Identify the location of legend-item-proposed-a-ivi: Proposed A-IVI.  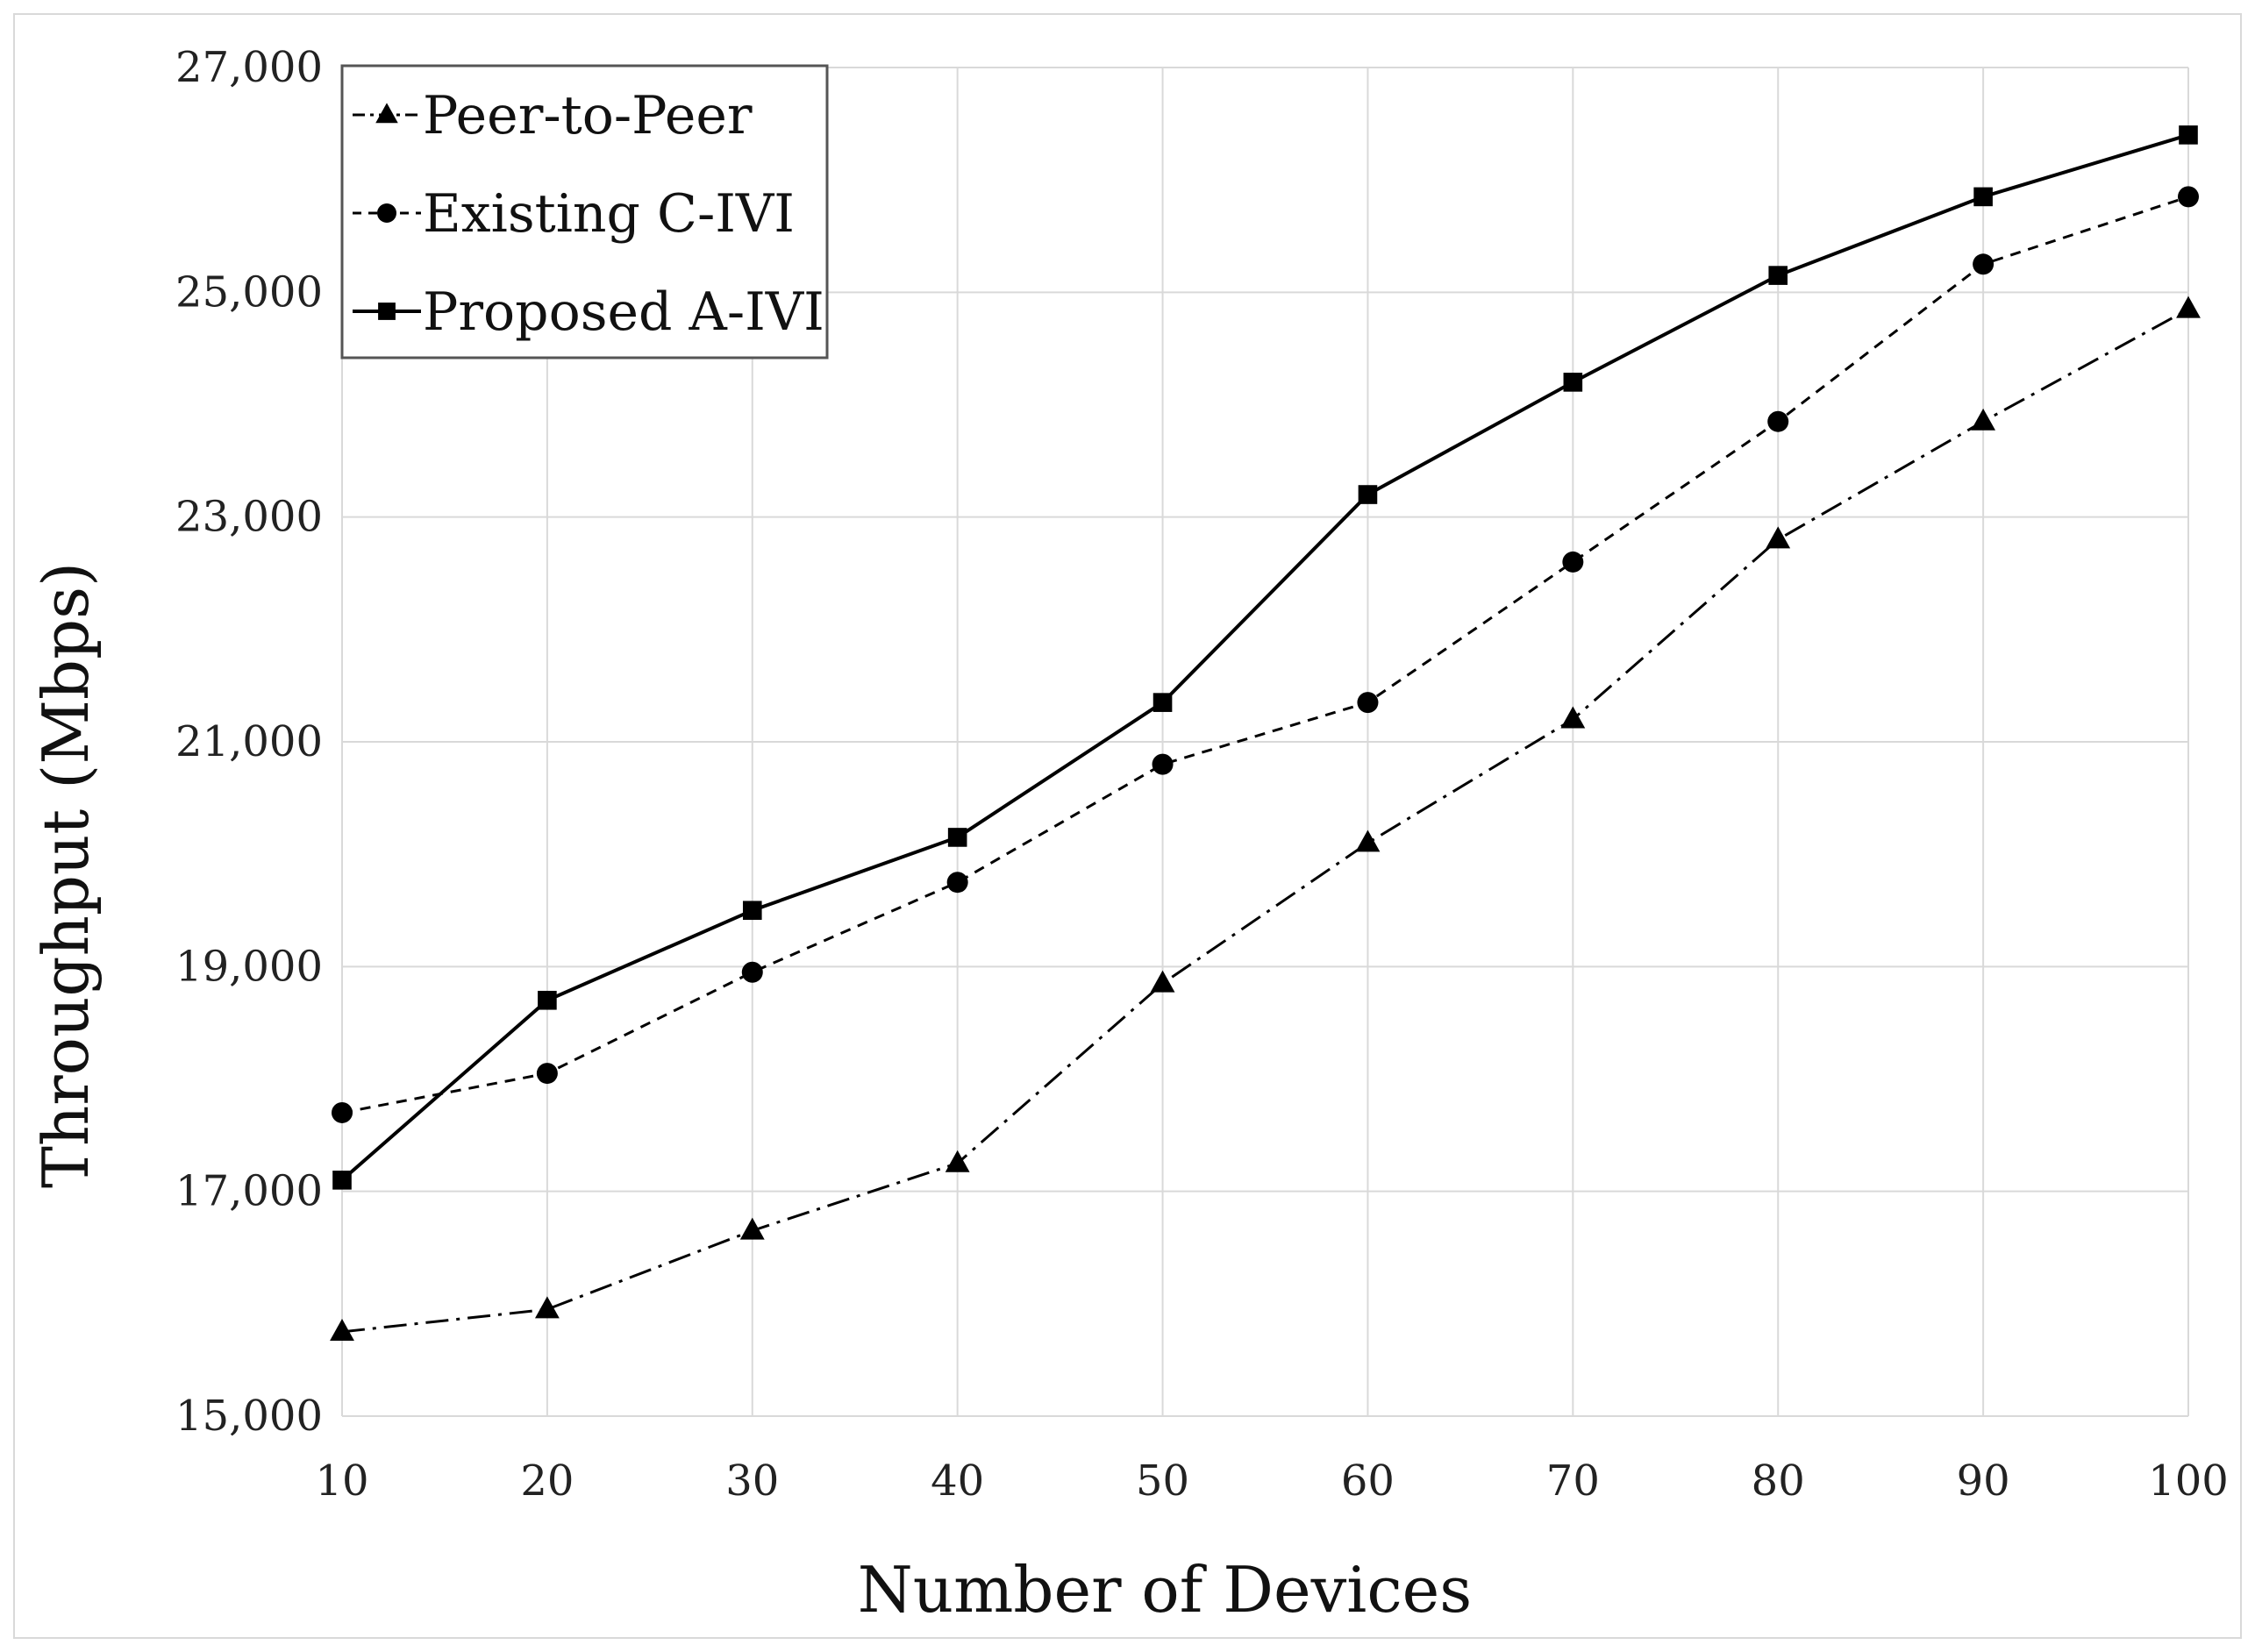
(588, 312).